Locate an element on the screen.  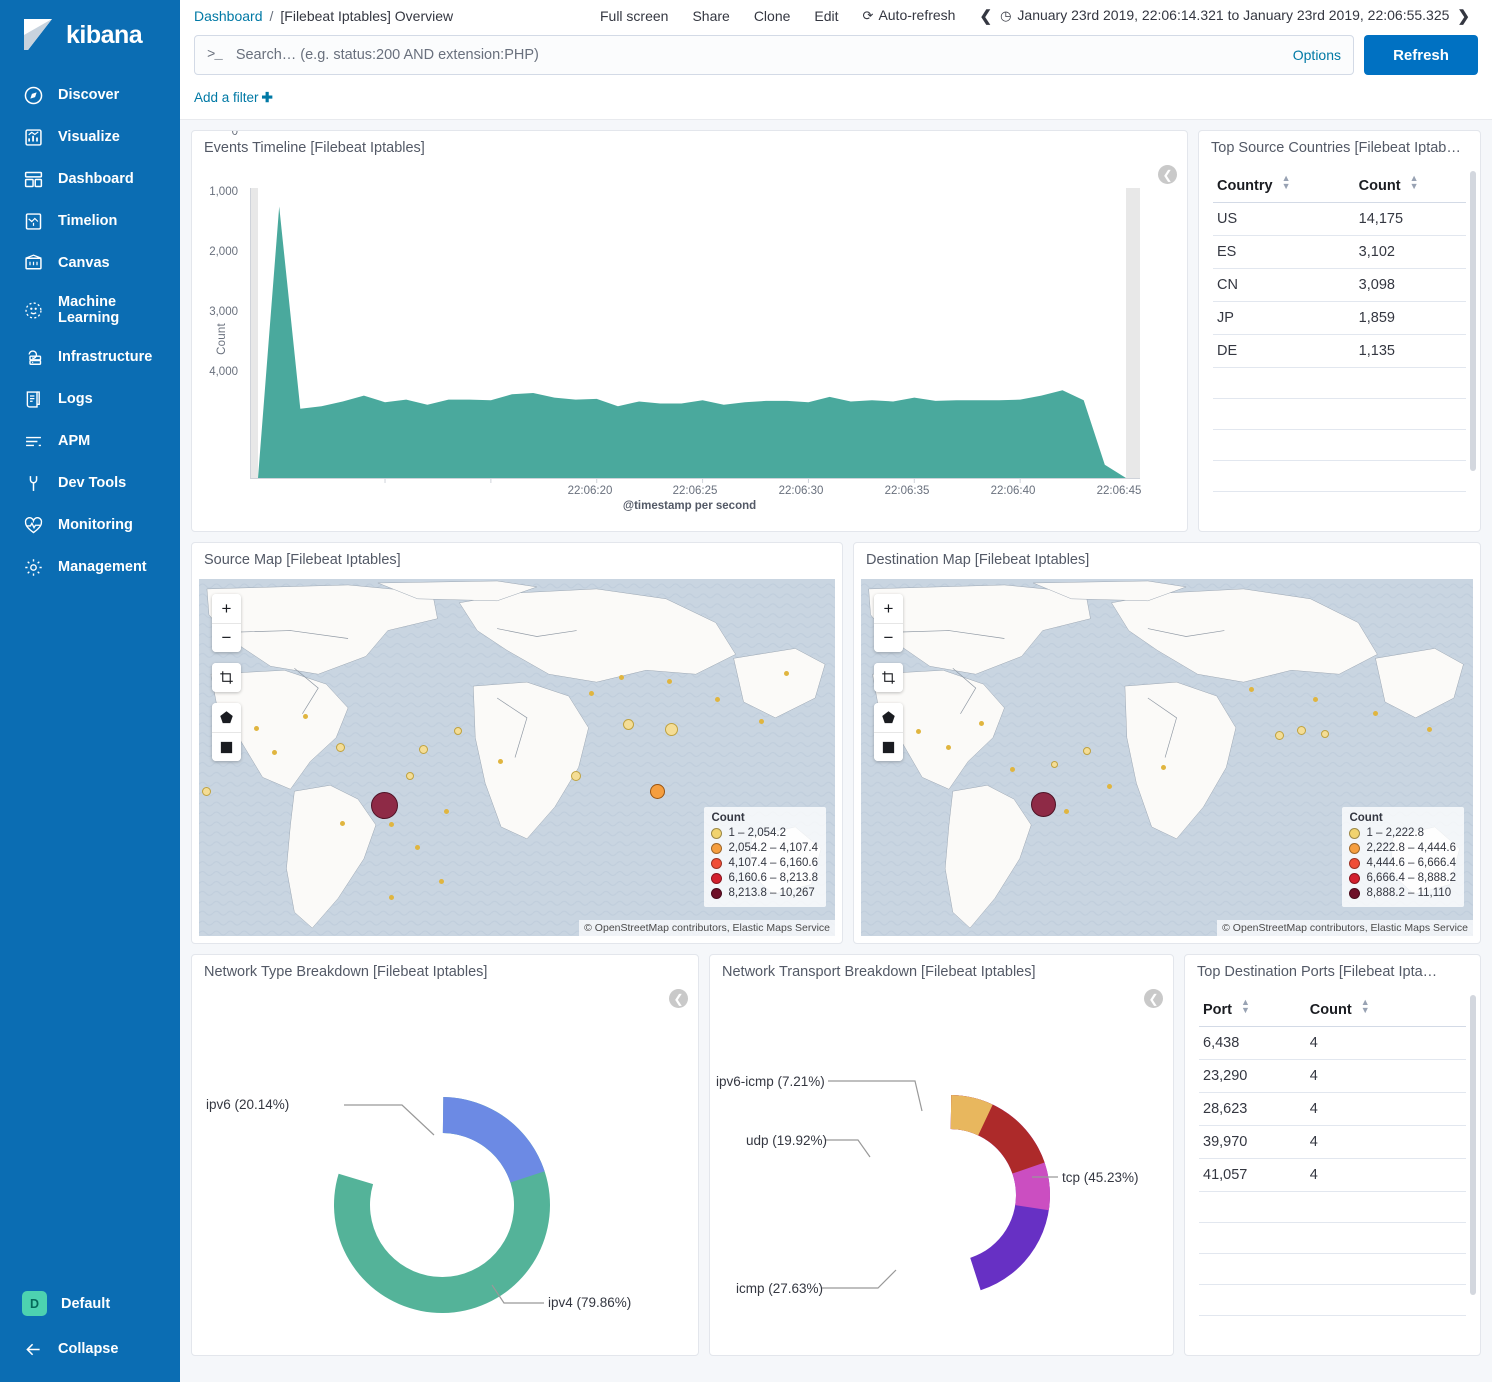
sidebar-item-visualize: Visualize is located at coordinates (90, 137).